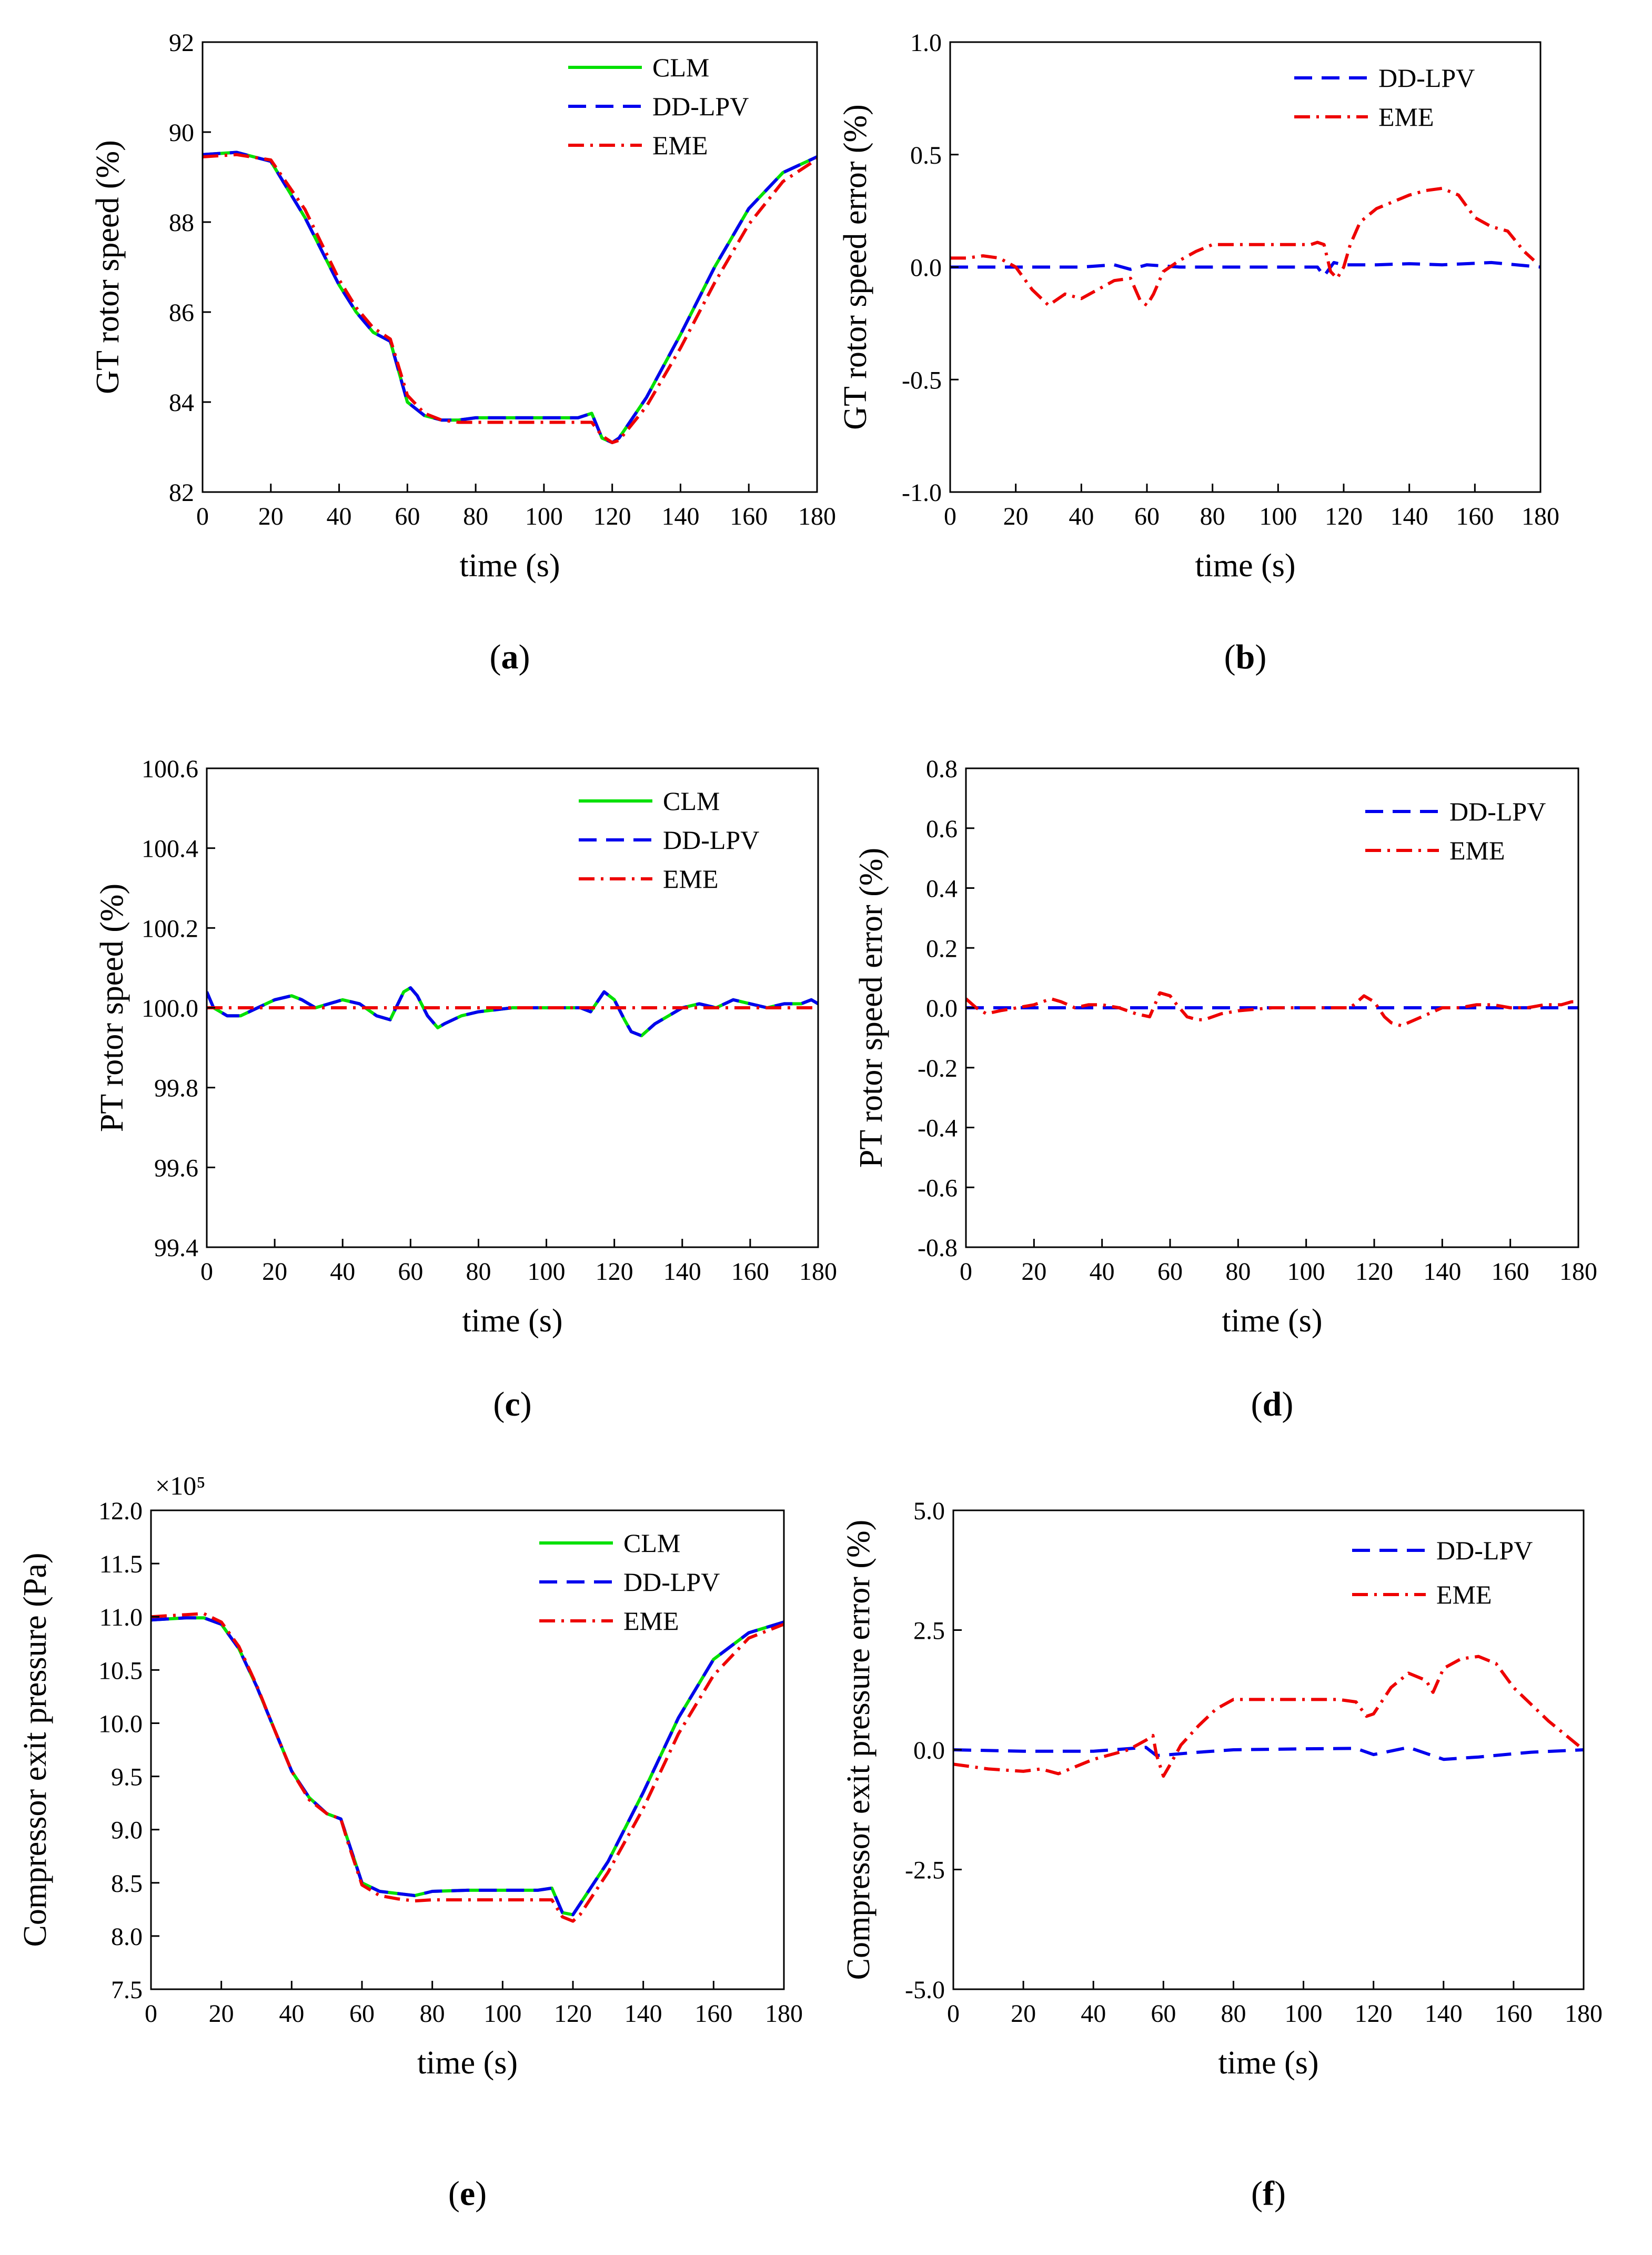 The image size is (1652, 2255). I want to click on panel-label: (c), so click(512, 1405).